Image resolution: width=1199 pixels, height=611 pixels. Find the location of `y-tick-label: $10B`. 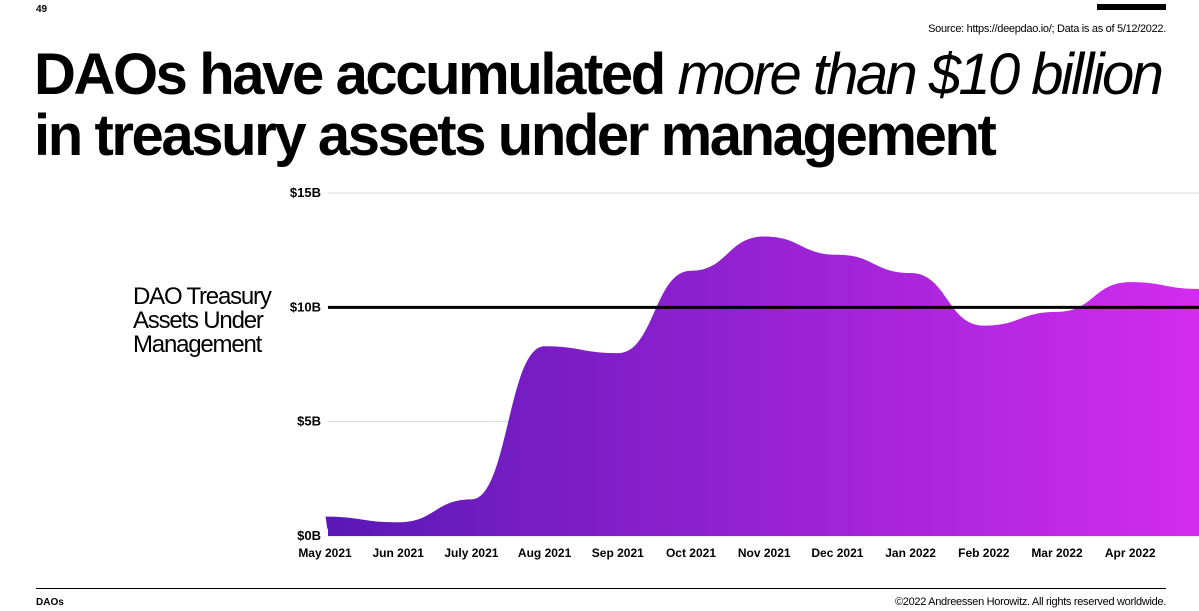

y-tick-label: $10B is located at coordinates (305, 306).